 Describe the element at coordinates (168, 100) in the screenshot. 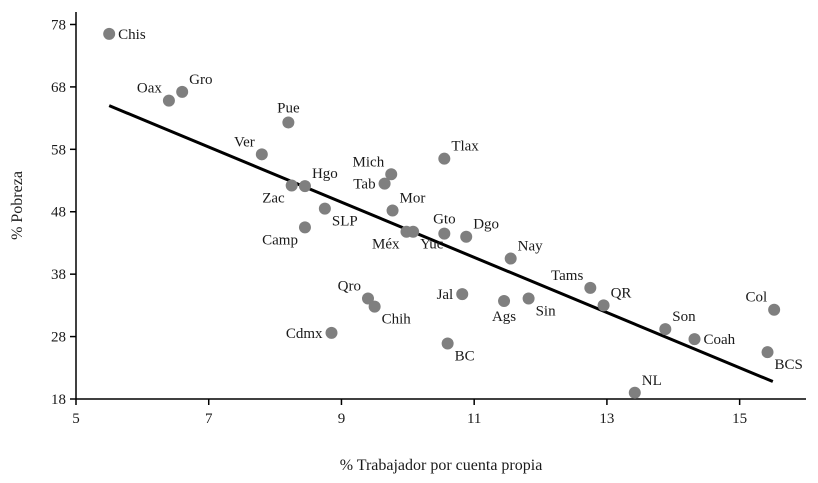

I see `data-point-oax` at that location.